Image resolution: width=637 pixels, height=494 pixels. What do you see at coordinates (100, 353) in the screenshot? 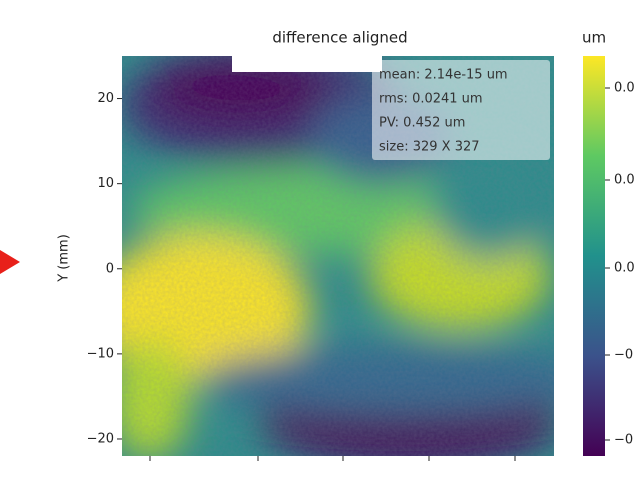
I see `y-tick-label: −10` at bounding box center [100, 353].